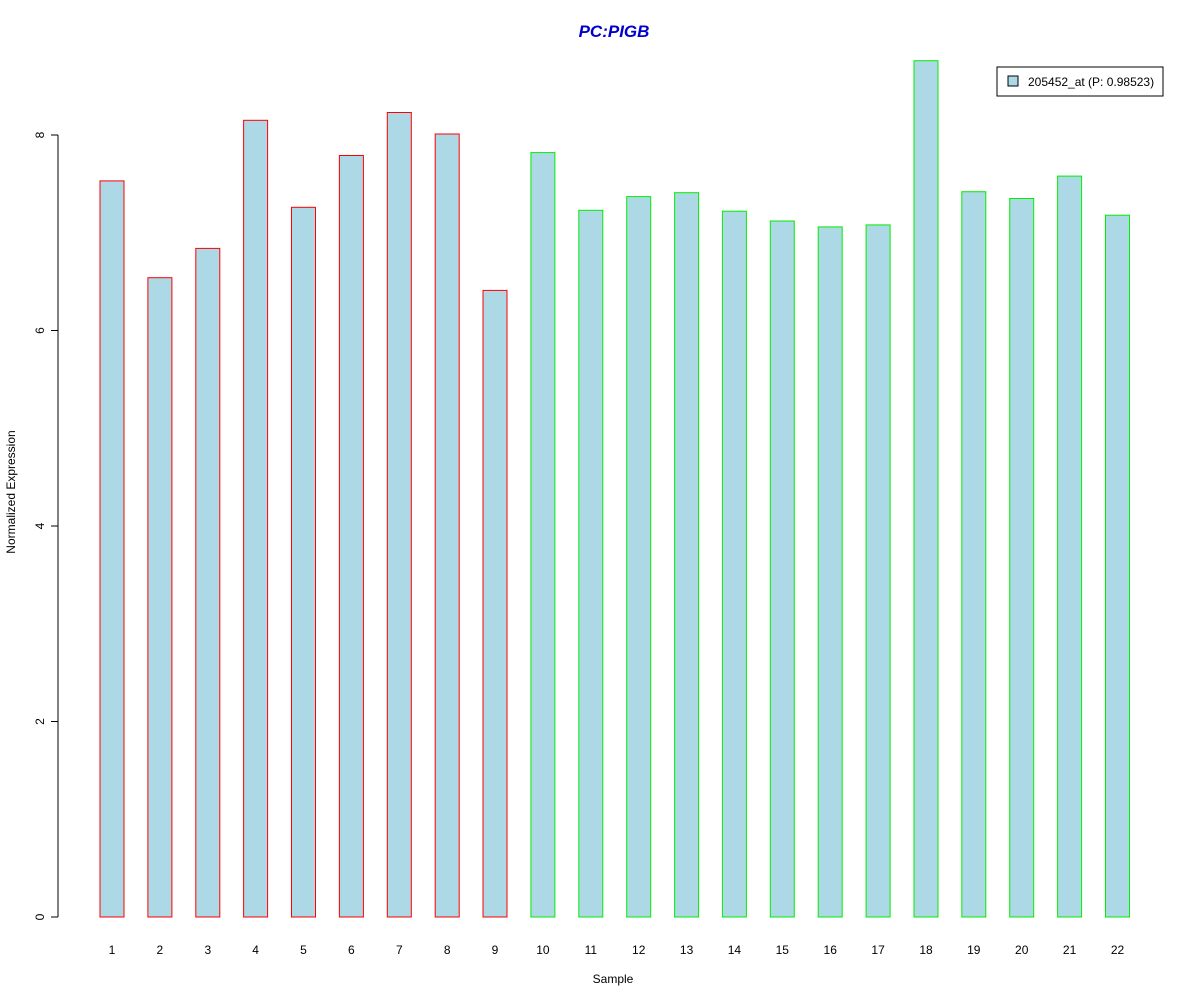 This screenshot has width=1200, height=1000. I want to click on x-tick-label: 22, so click(1118, 950).